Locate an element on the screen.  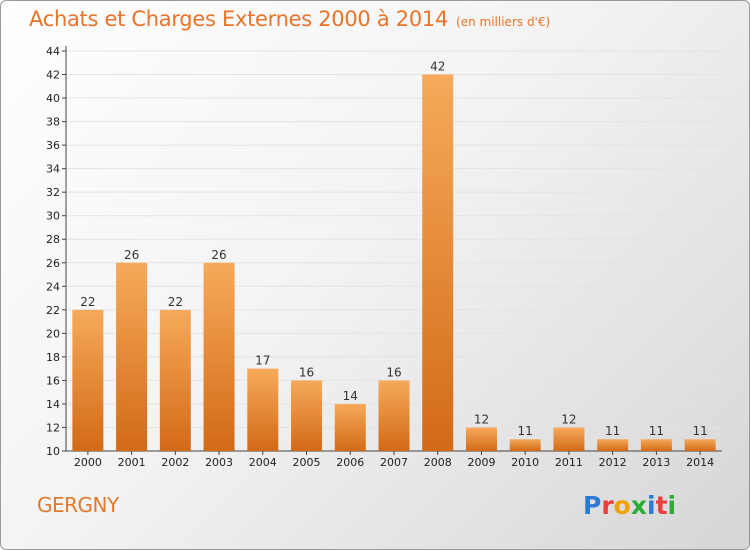
y-tick-label: 32 is located at coordinates (53, 192).